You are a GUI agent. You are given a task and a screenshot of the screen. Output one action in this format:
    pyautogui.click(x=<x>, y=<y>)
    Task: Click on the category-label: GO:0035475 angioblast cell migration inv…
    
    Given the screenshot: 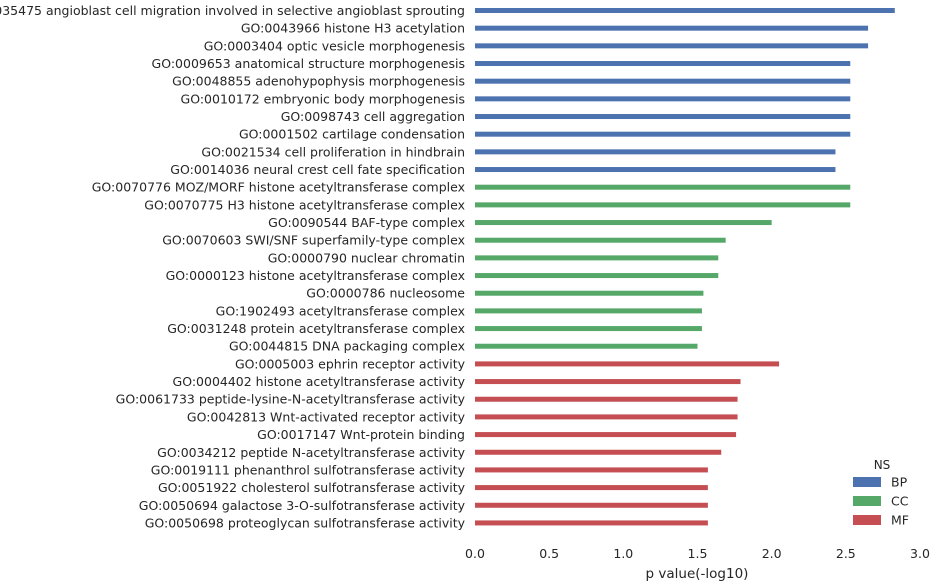 What is the action you would take?
    pyautogui.click(x=232, y=10)
    